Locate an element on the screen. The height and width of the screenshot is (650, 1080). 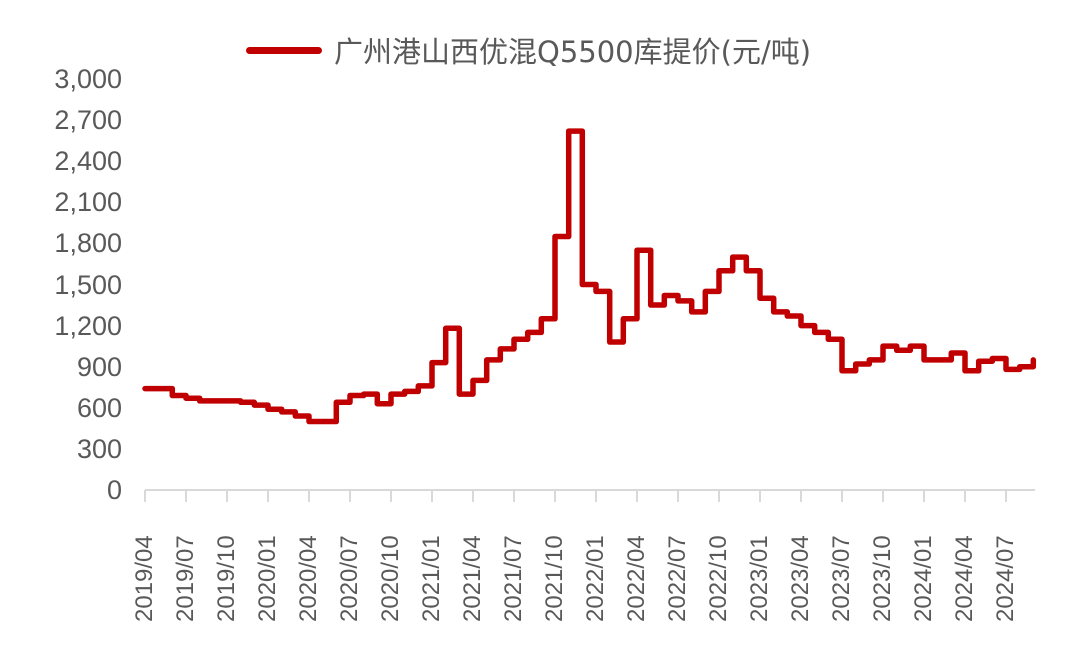
x-tick-label: 2022/10 is located at coordinates (718, 578).